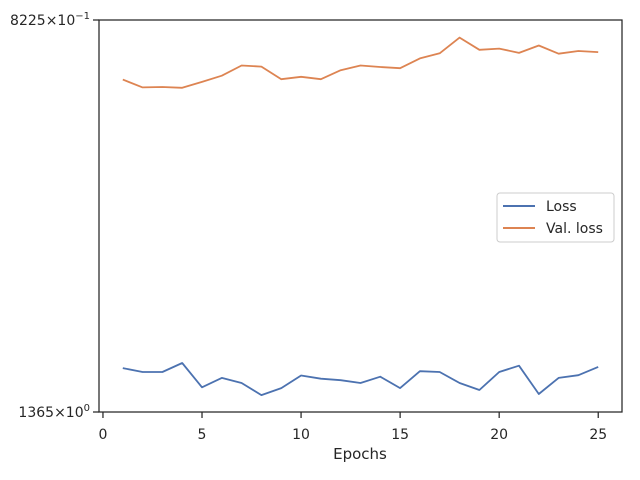 The image size is (640, 480). I want to click on series-line-val-loss, so click(360, 62).